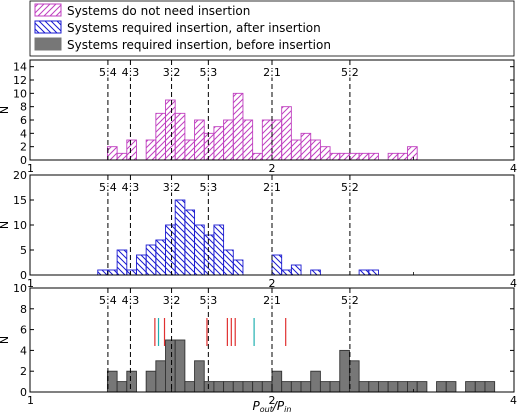 This screenshot has height=414, width=520. What do you see at coordinates (23, 309) in the screenshot?
I see `y-tick-label: 8` at bounding box center [23, 309].